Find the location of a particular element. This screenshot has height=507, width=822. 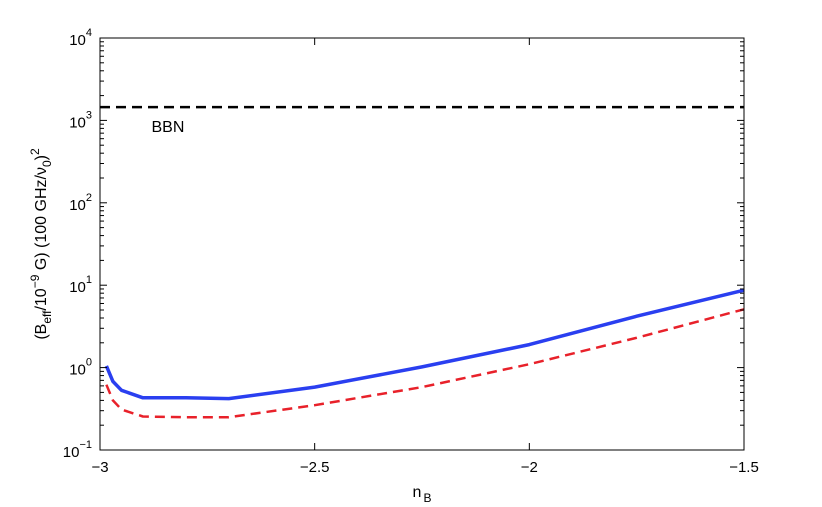

y-tick-label: 10⁰ is located at coordinates (80, 368).